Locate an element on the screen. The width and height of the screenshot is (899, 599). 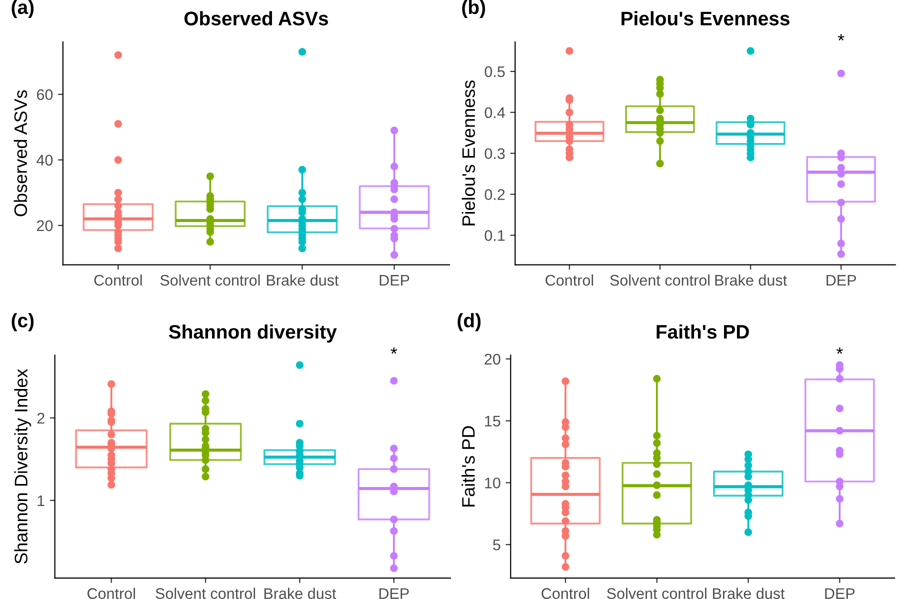
y-tick-label: 40 is located at coordinates (44, 160).